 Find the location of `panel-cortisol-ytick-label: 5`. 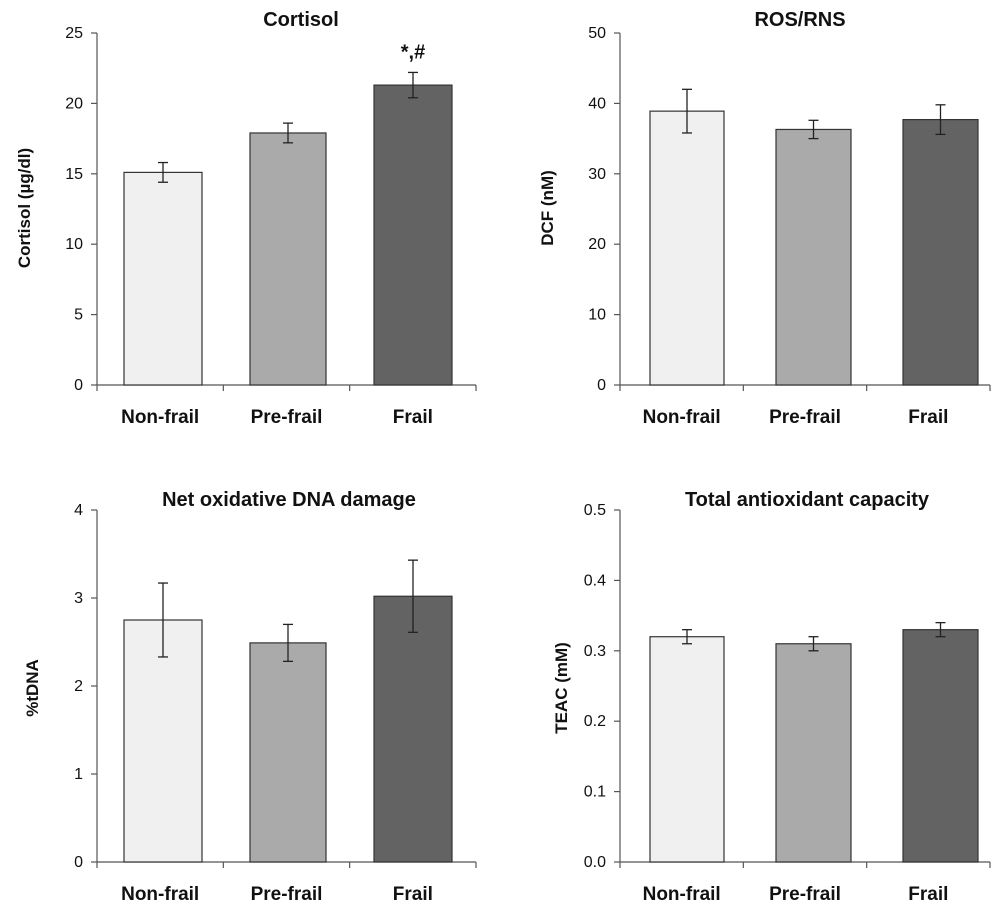

panel-cortisol-ytick-label: 5 is located at coordinates (78, 315).